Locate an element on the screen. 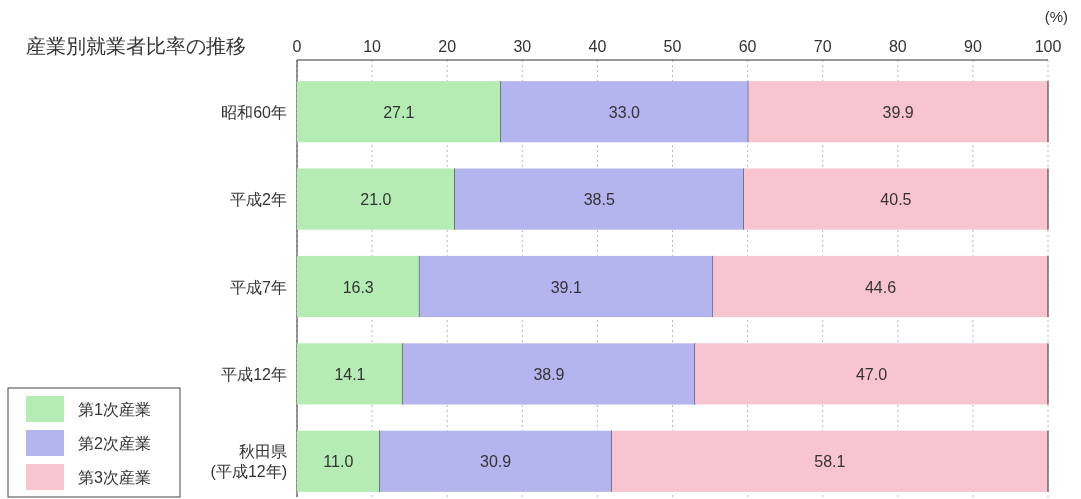 The height and width of the screenshot is (499, 1081). x-tick-label: 90 is located at coordinates (973, 46).